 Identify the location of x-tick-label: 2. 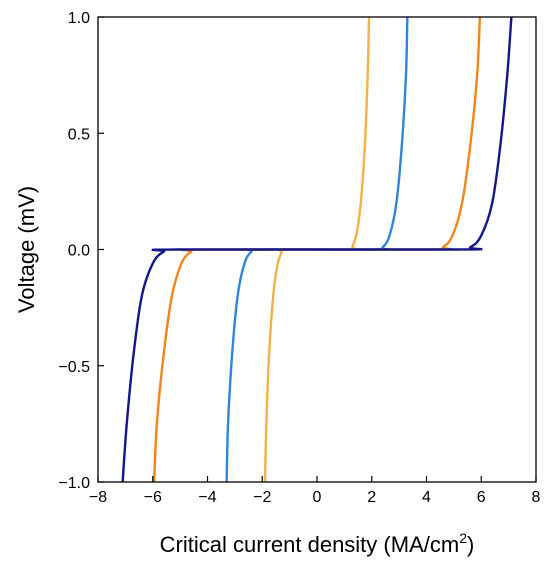
(371, 497).